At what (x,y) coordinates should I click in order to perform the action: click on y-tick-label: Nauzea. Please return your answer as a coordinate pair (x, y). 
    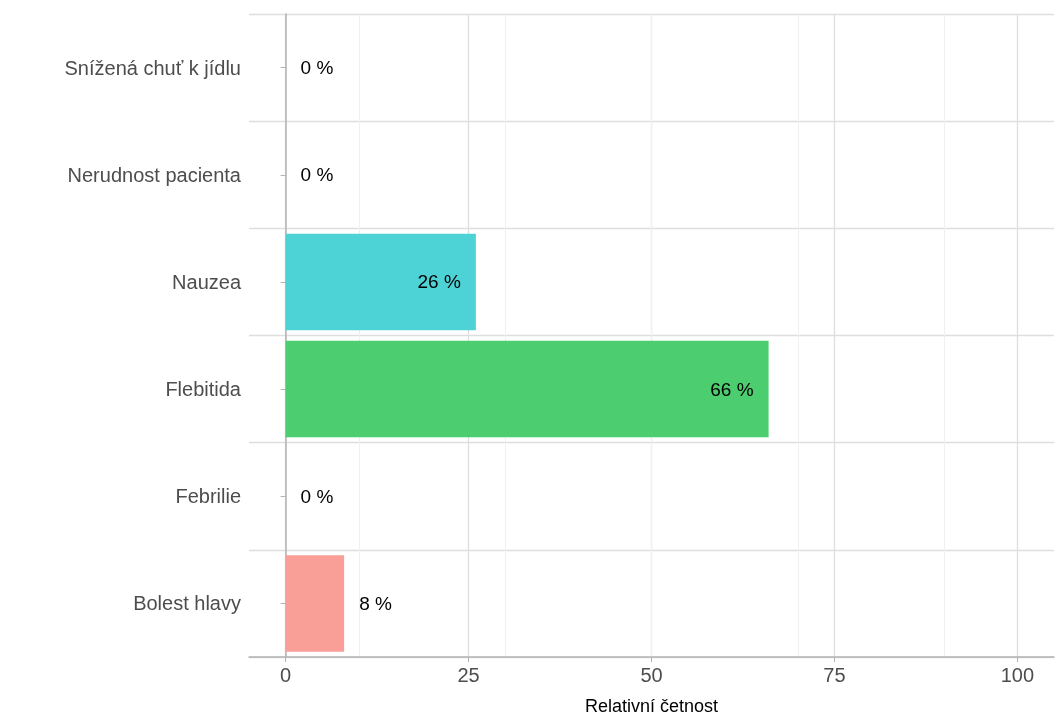
    Looking at the image, I should click on (207, 281).